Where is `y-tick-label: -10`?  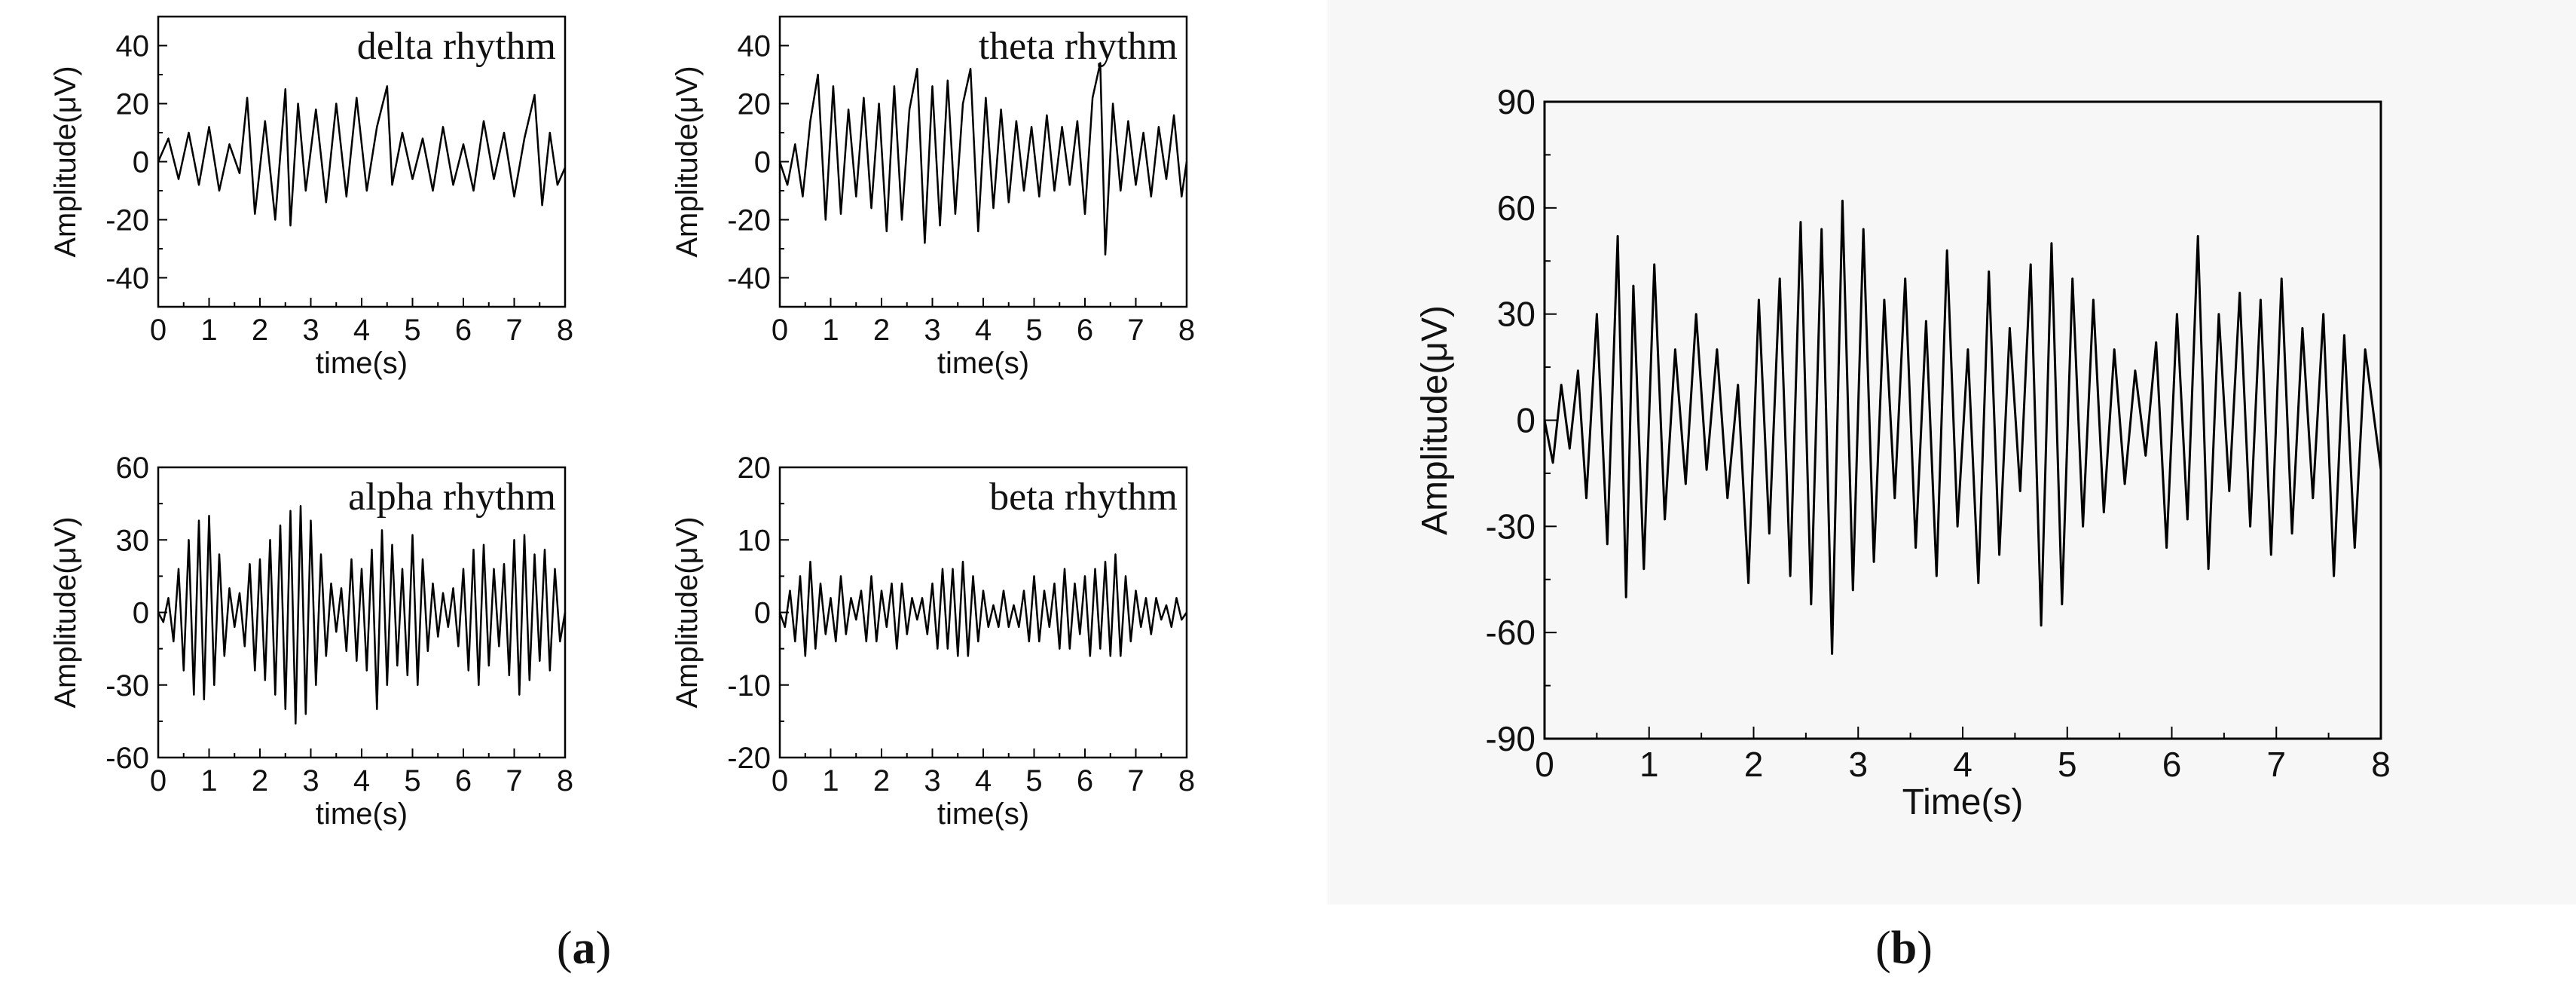 y-tick-label: -10 is located at coordinates (749, 686).